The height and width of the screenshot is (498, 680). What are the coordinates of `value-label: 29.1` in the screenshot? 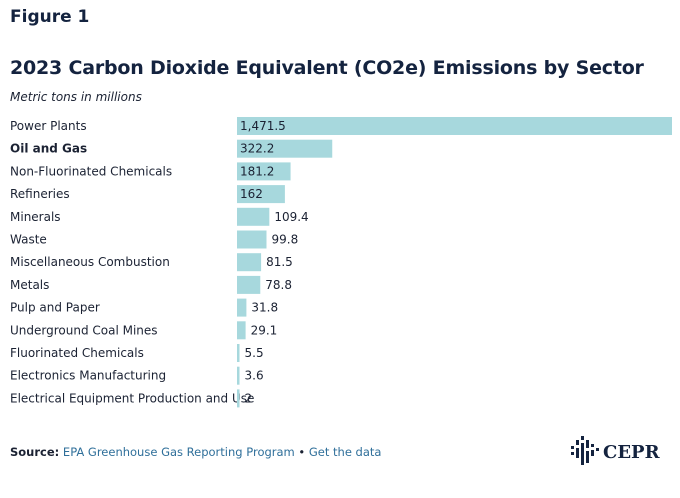 It's located at (264, 330).